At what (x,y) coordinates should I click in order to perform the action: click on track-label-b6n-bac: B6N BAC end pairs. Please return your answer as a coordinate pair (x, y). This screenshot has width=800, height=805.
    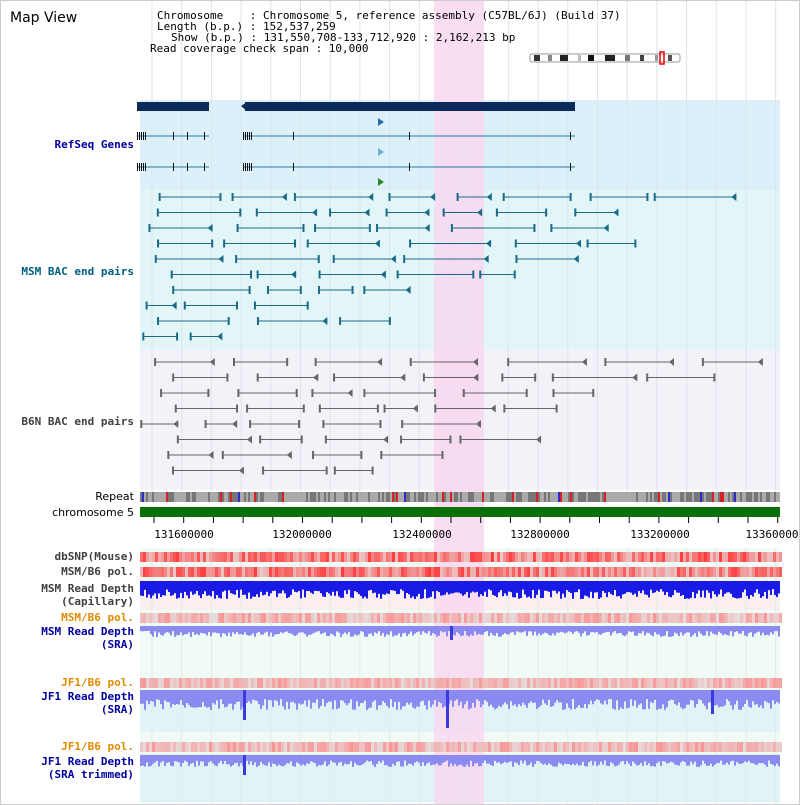
    Looking at the image, I should click on (77, 421).